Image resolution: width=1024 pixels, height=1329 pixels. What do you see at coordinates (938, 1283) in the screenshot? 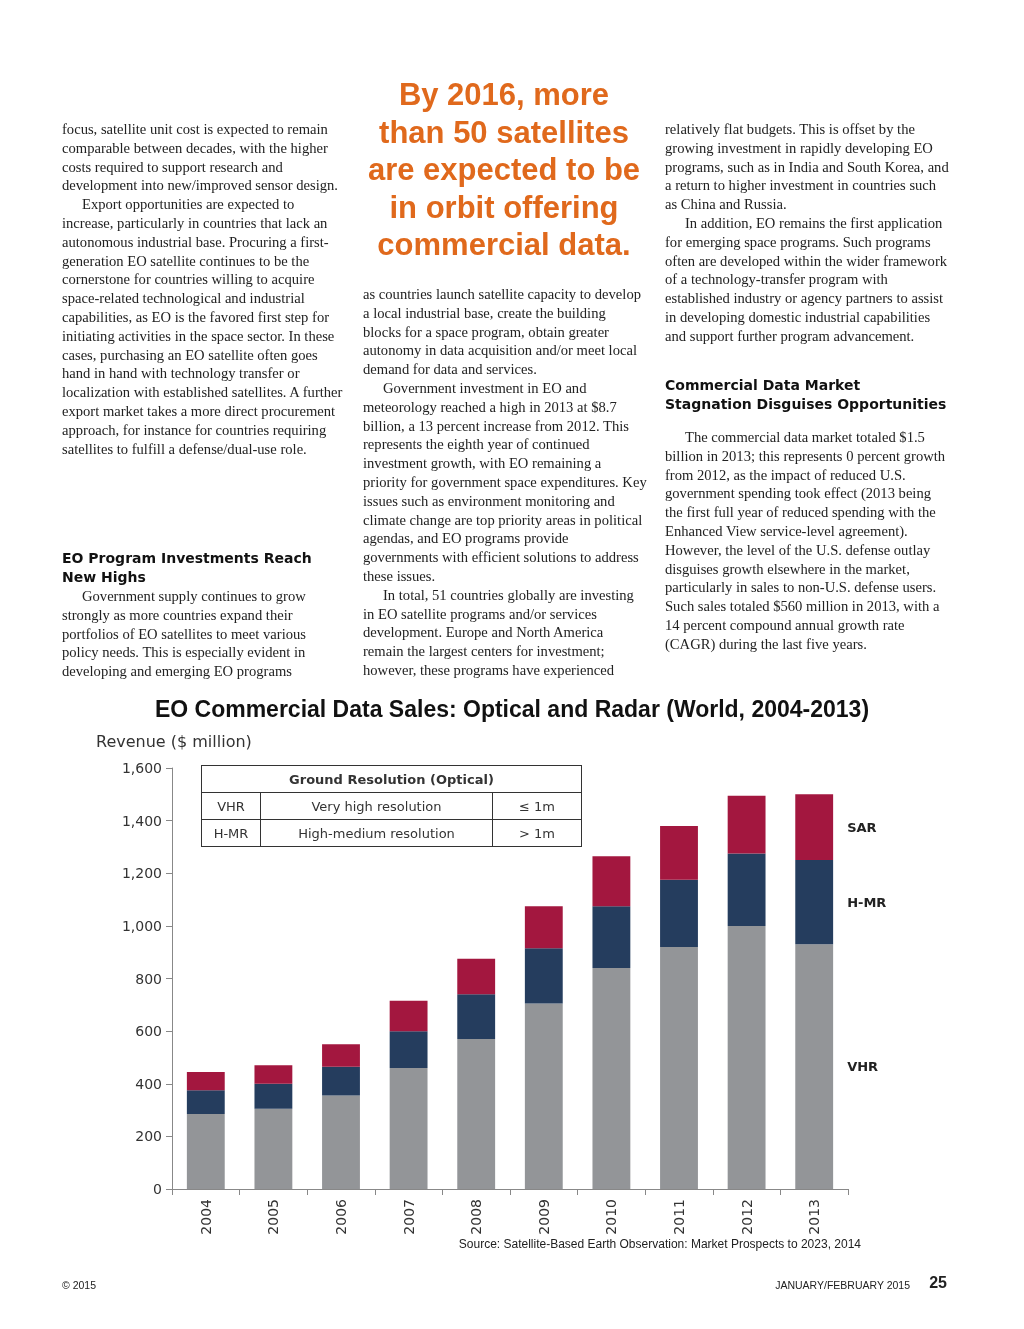
I see `text: 25` at bounding box center [938, 1283].